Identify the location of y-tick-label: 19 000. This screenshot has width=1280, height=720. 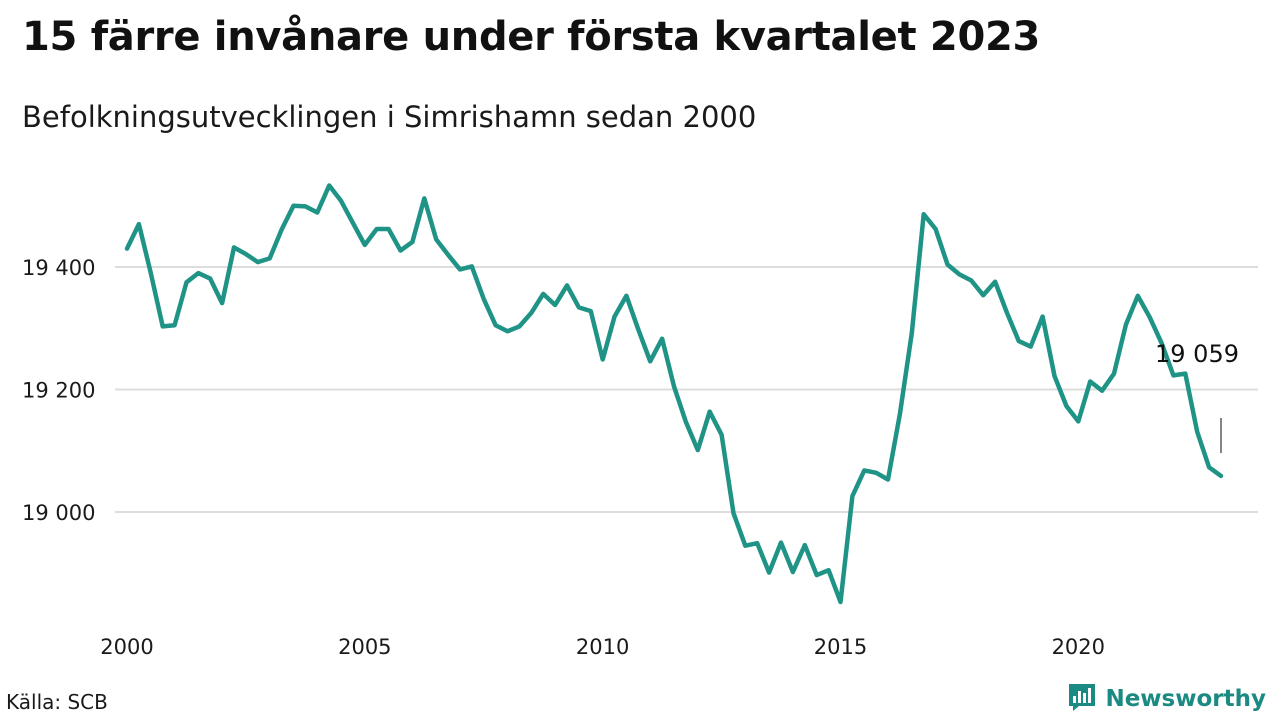
(58, 513).